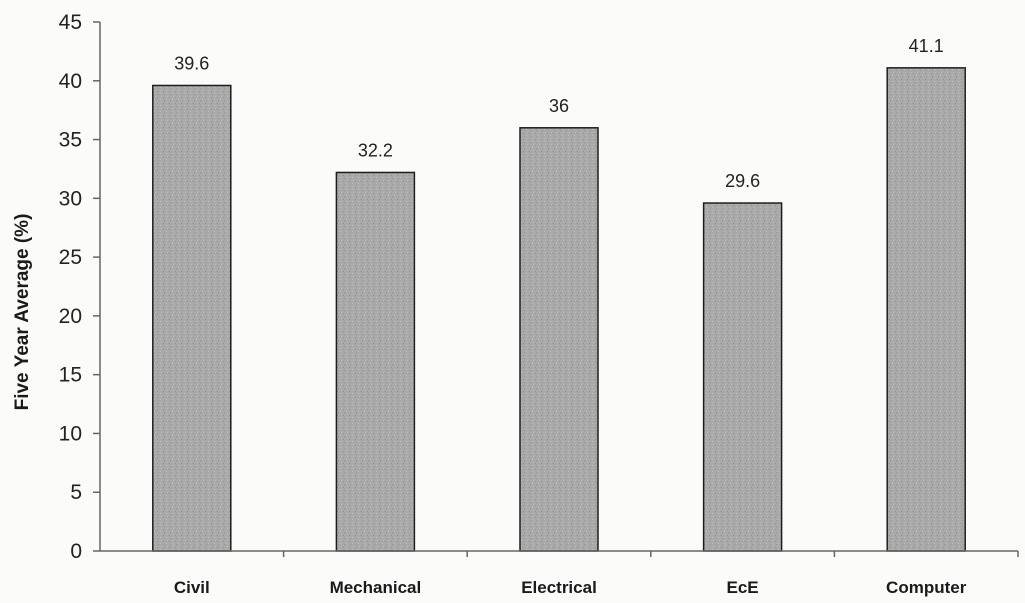  Describe the element at coordinates (70, 375) in the screenshot. I see `y-tick-label: 15` at that location.